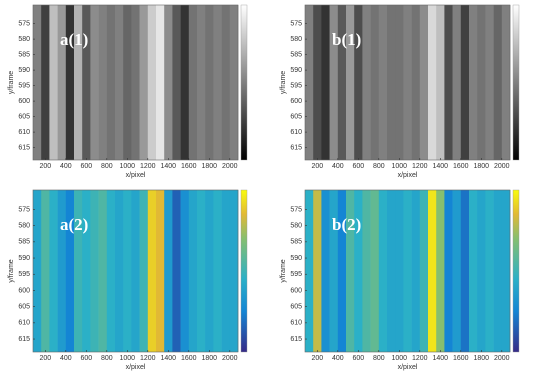 The width and height of the screenshot is (550, 385). What do you see at coordinates (74, 224) in the screenshot?
I see `panel-label: a(2)` at bounding box center [74, 224].